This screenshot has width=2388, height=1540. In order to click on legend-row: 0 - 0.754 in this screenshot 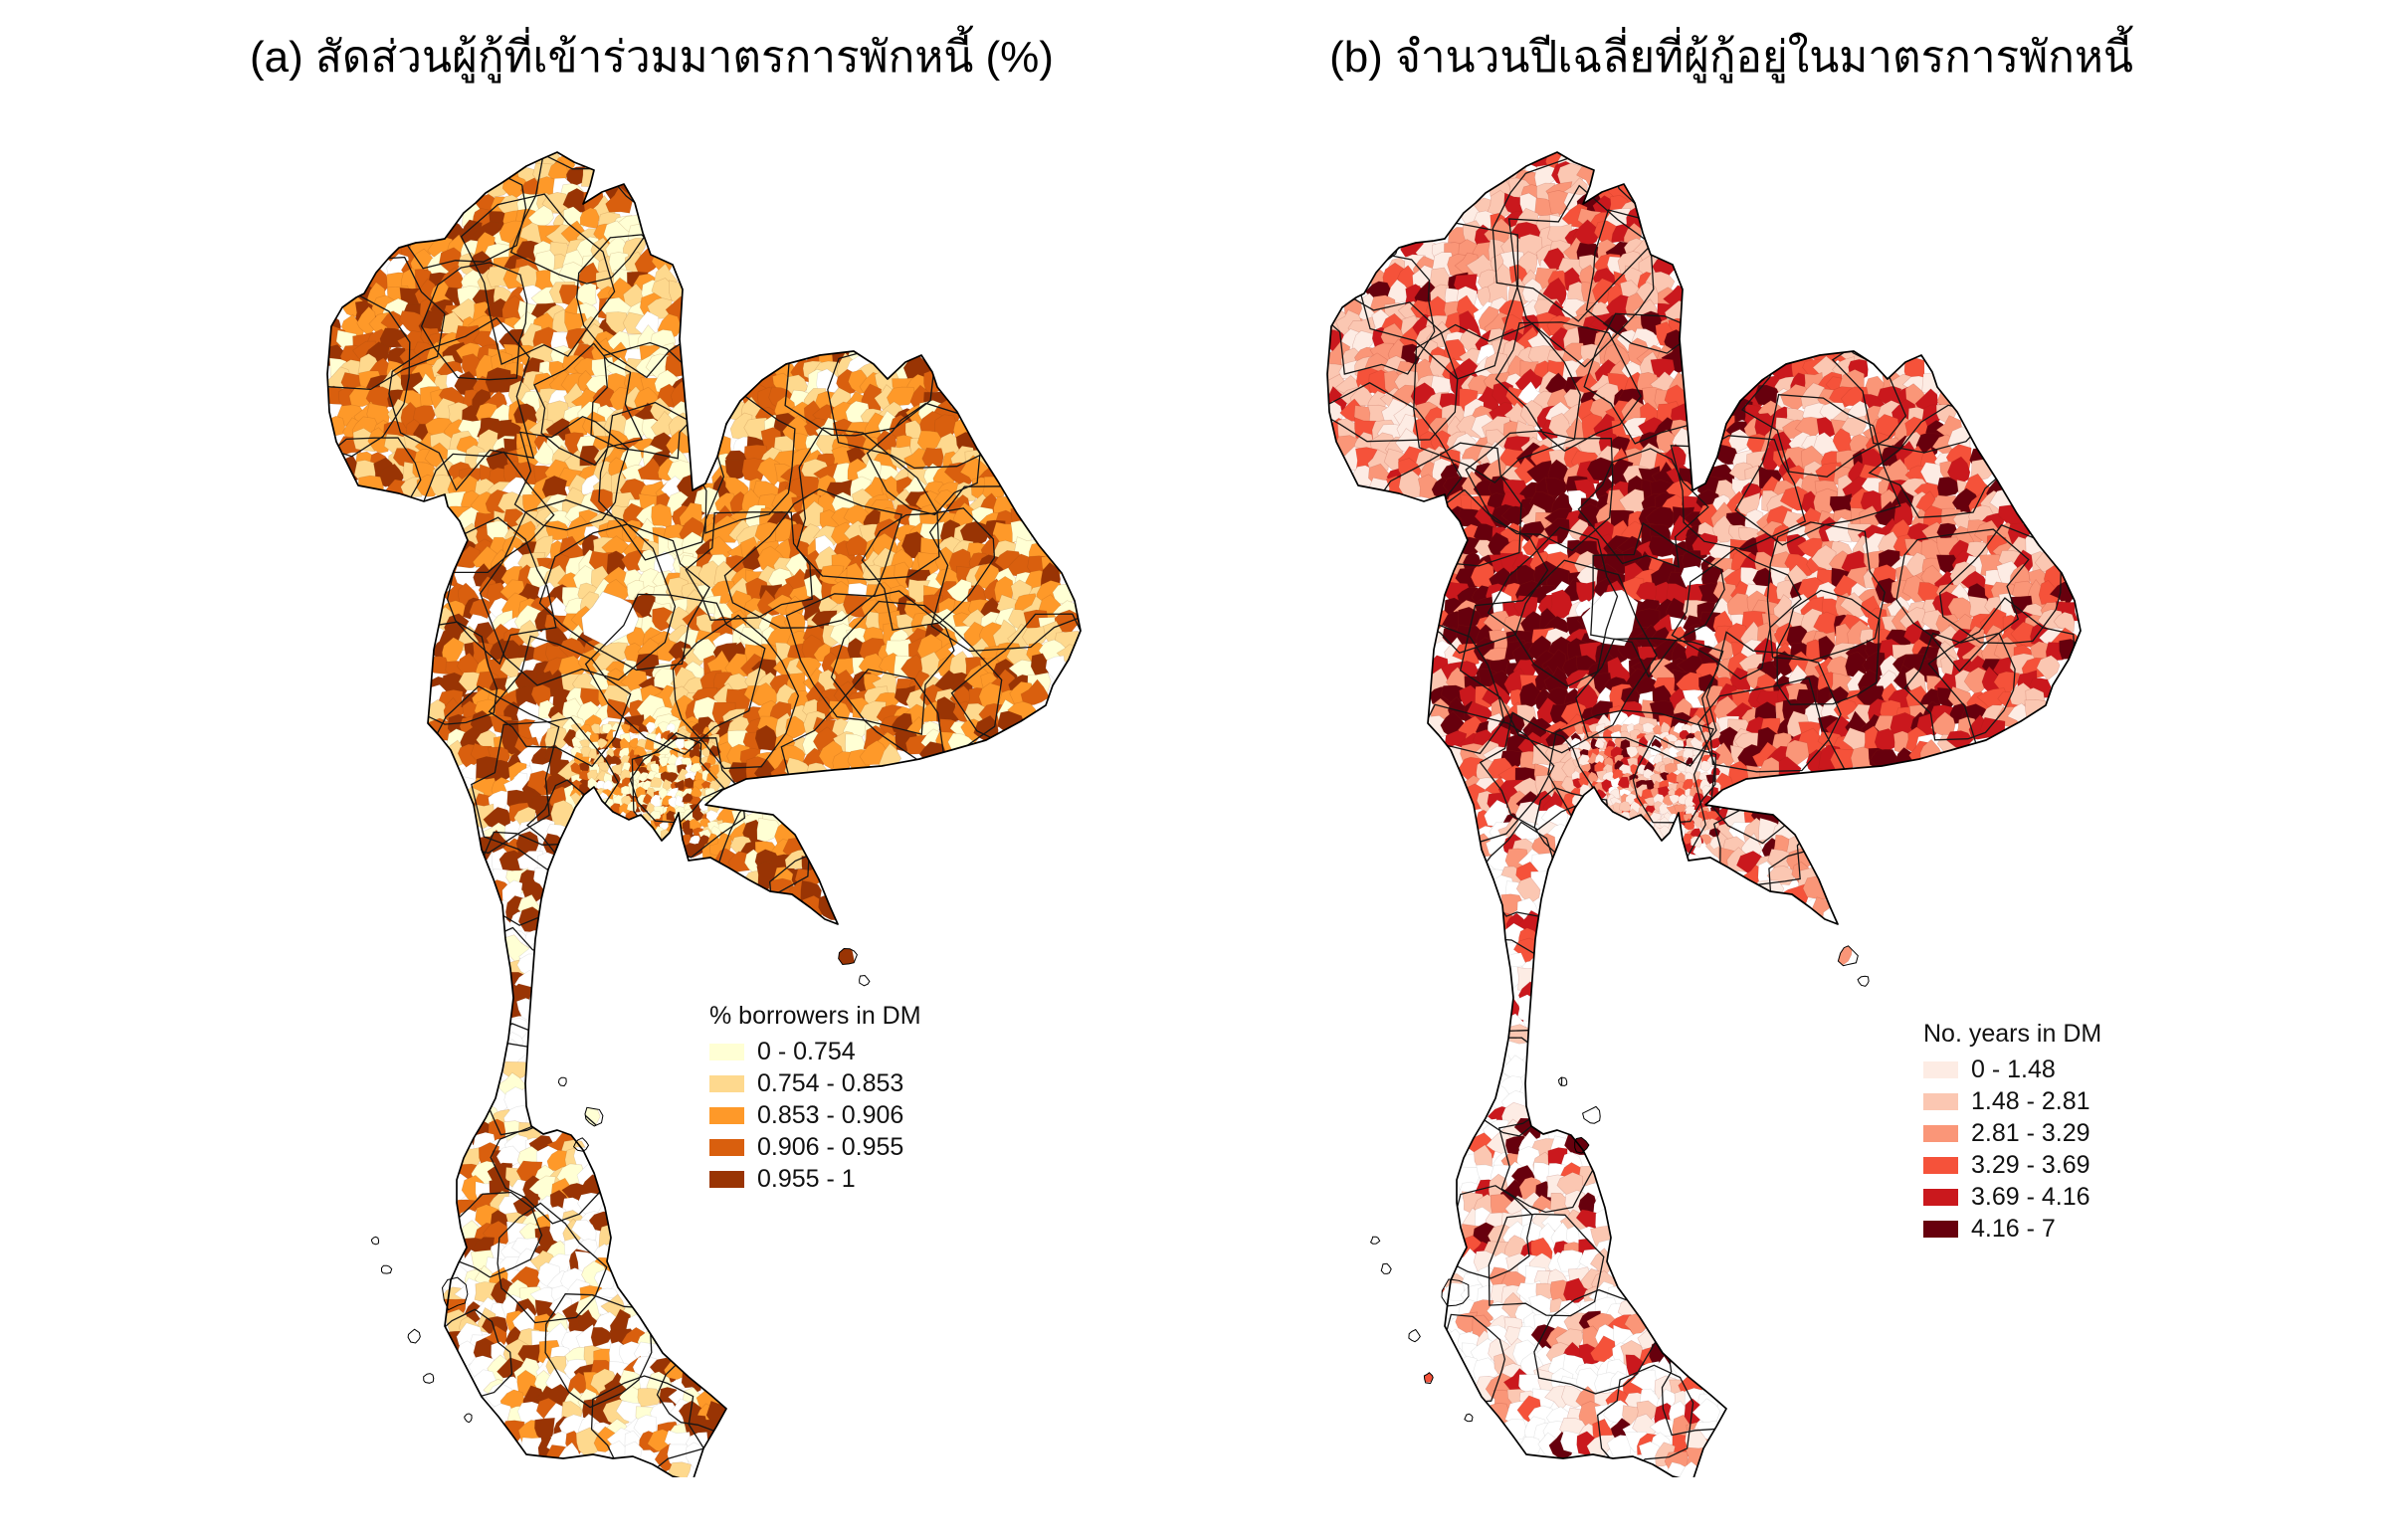, I will do `click(815, 1051)`.